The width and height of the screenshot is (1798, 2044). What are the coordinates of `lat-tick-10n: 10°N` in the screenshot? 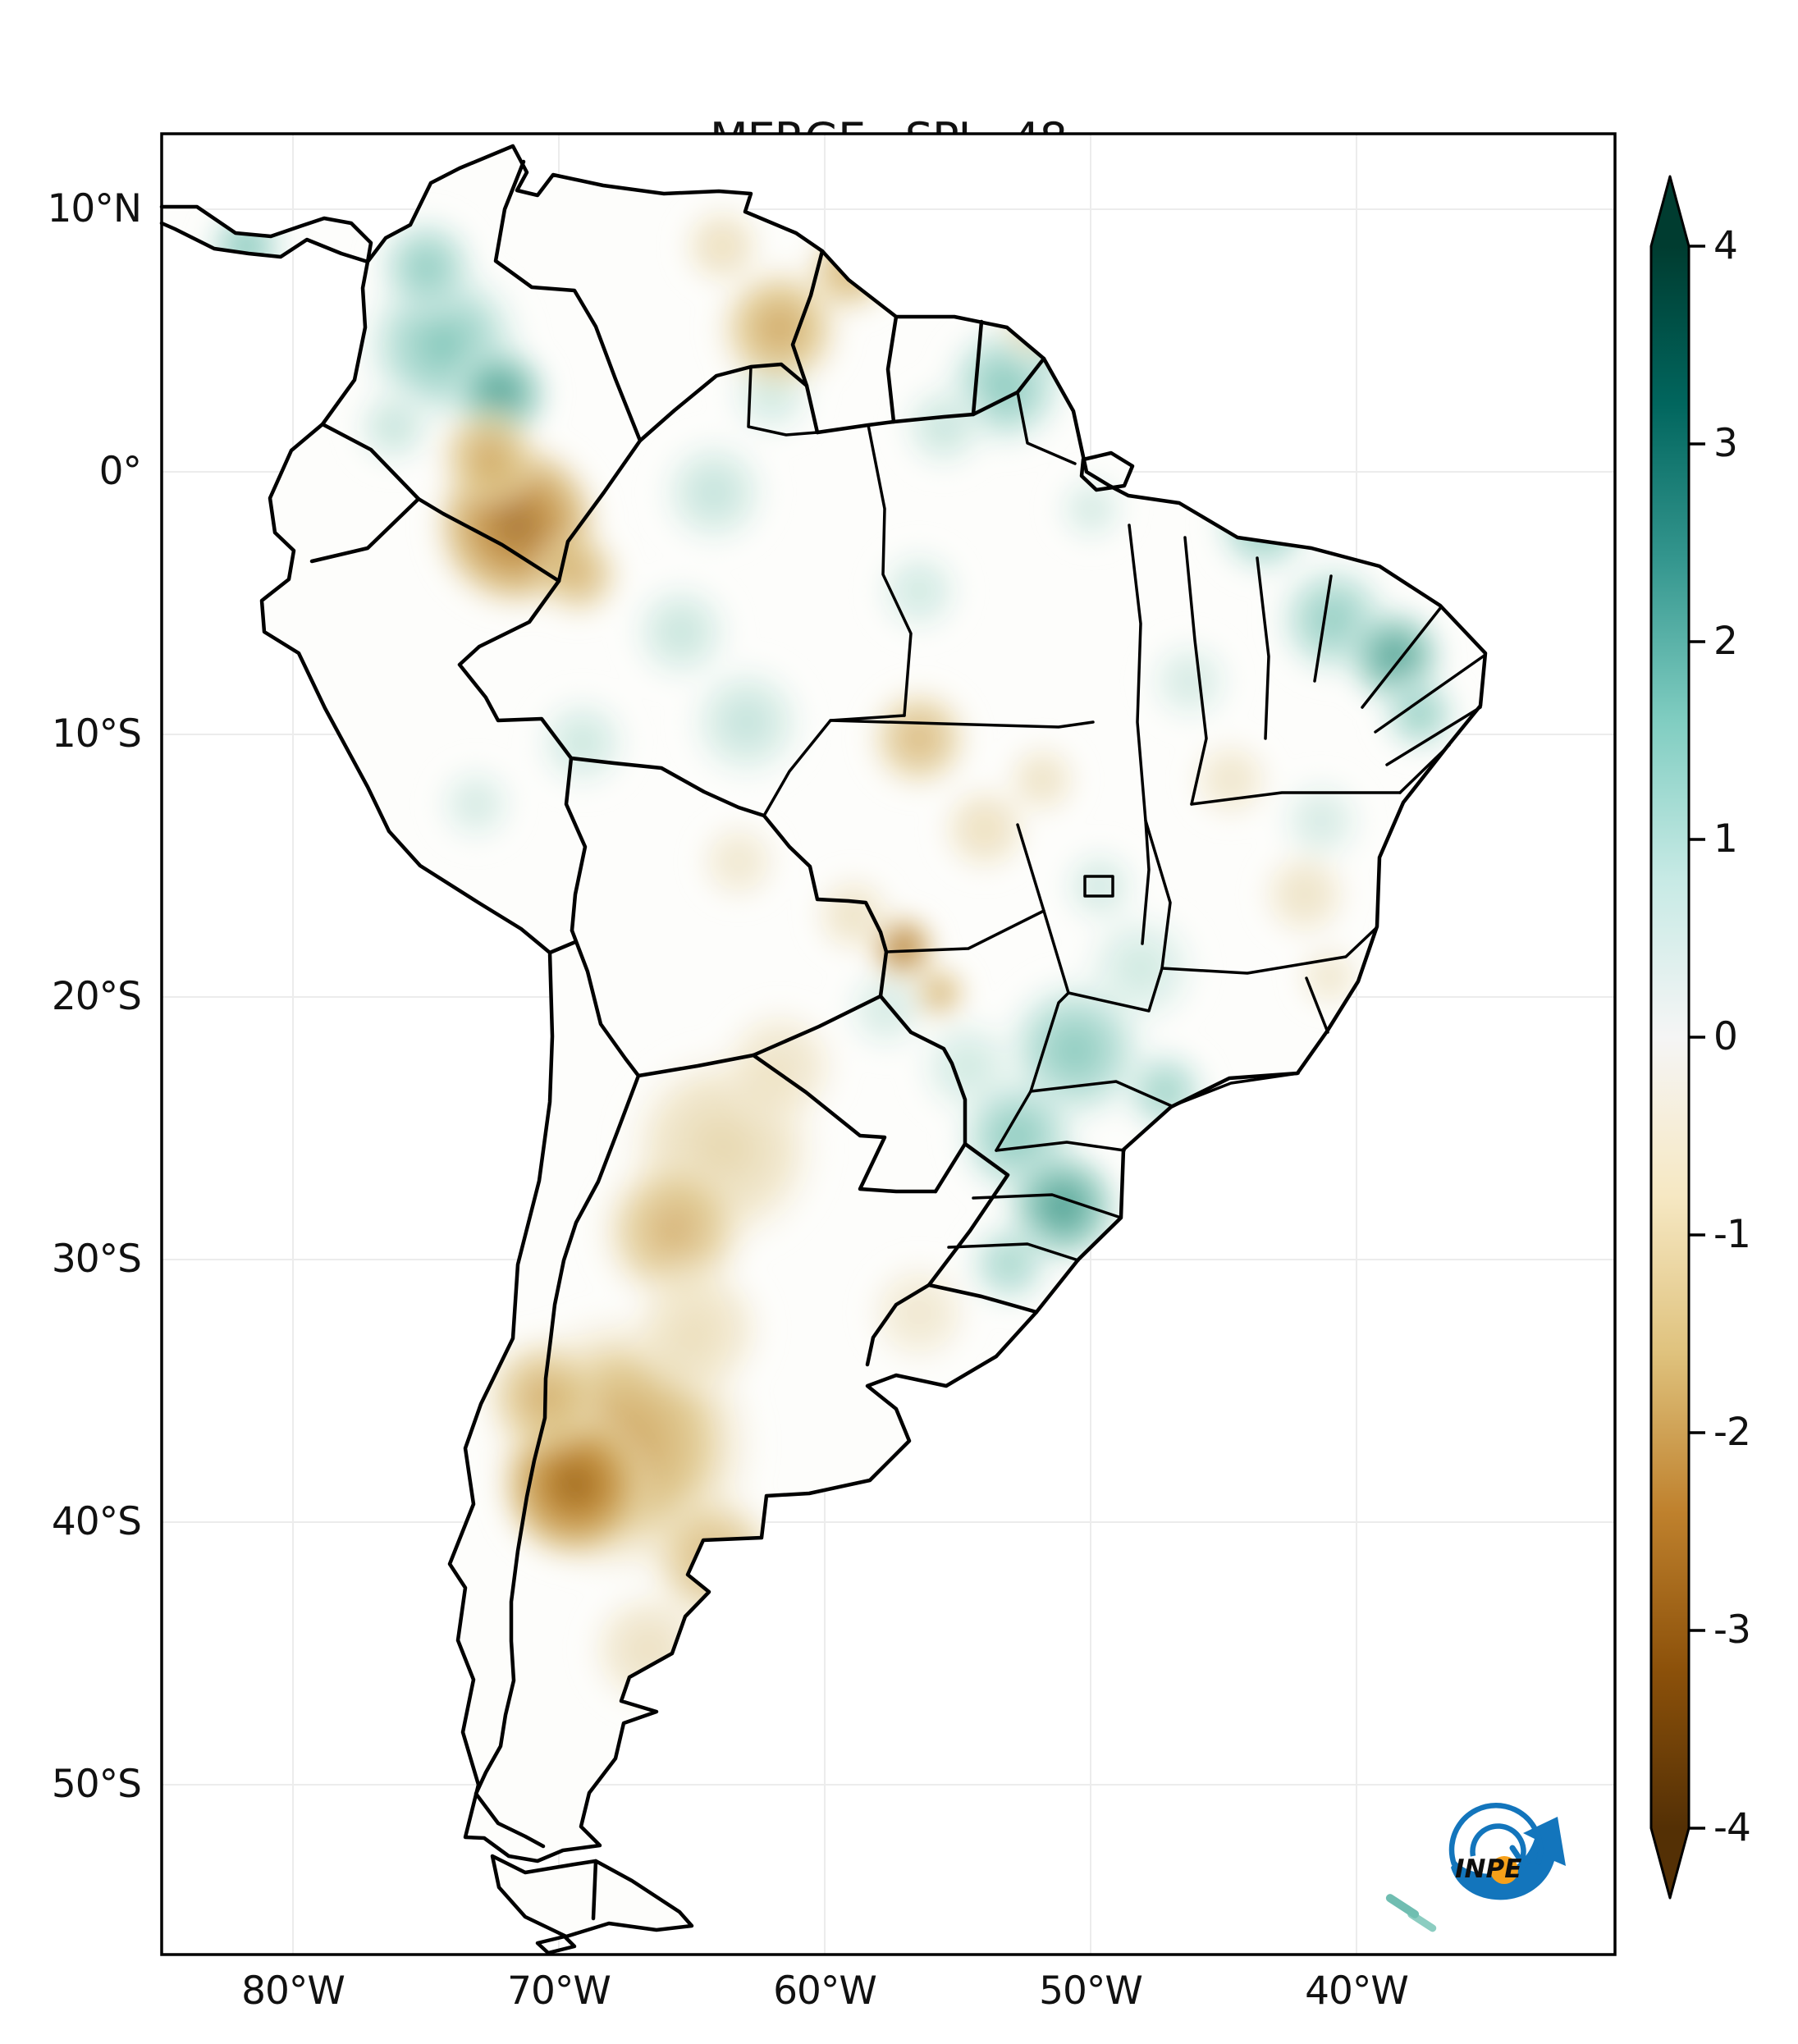 It's located at (94, 208).